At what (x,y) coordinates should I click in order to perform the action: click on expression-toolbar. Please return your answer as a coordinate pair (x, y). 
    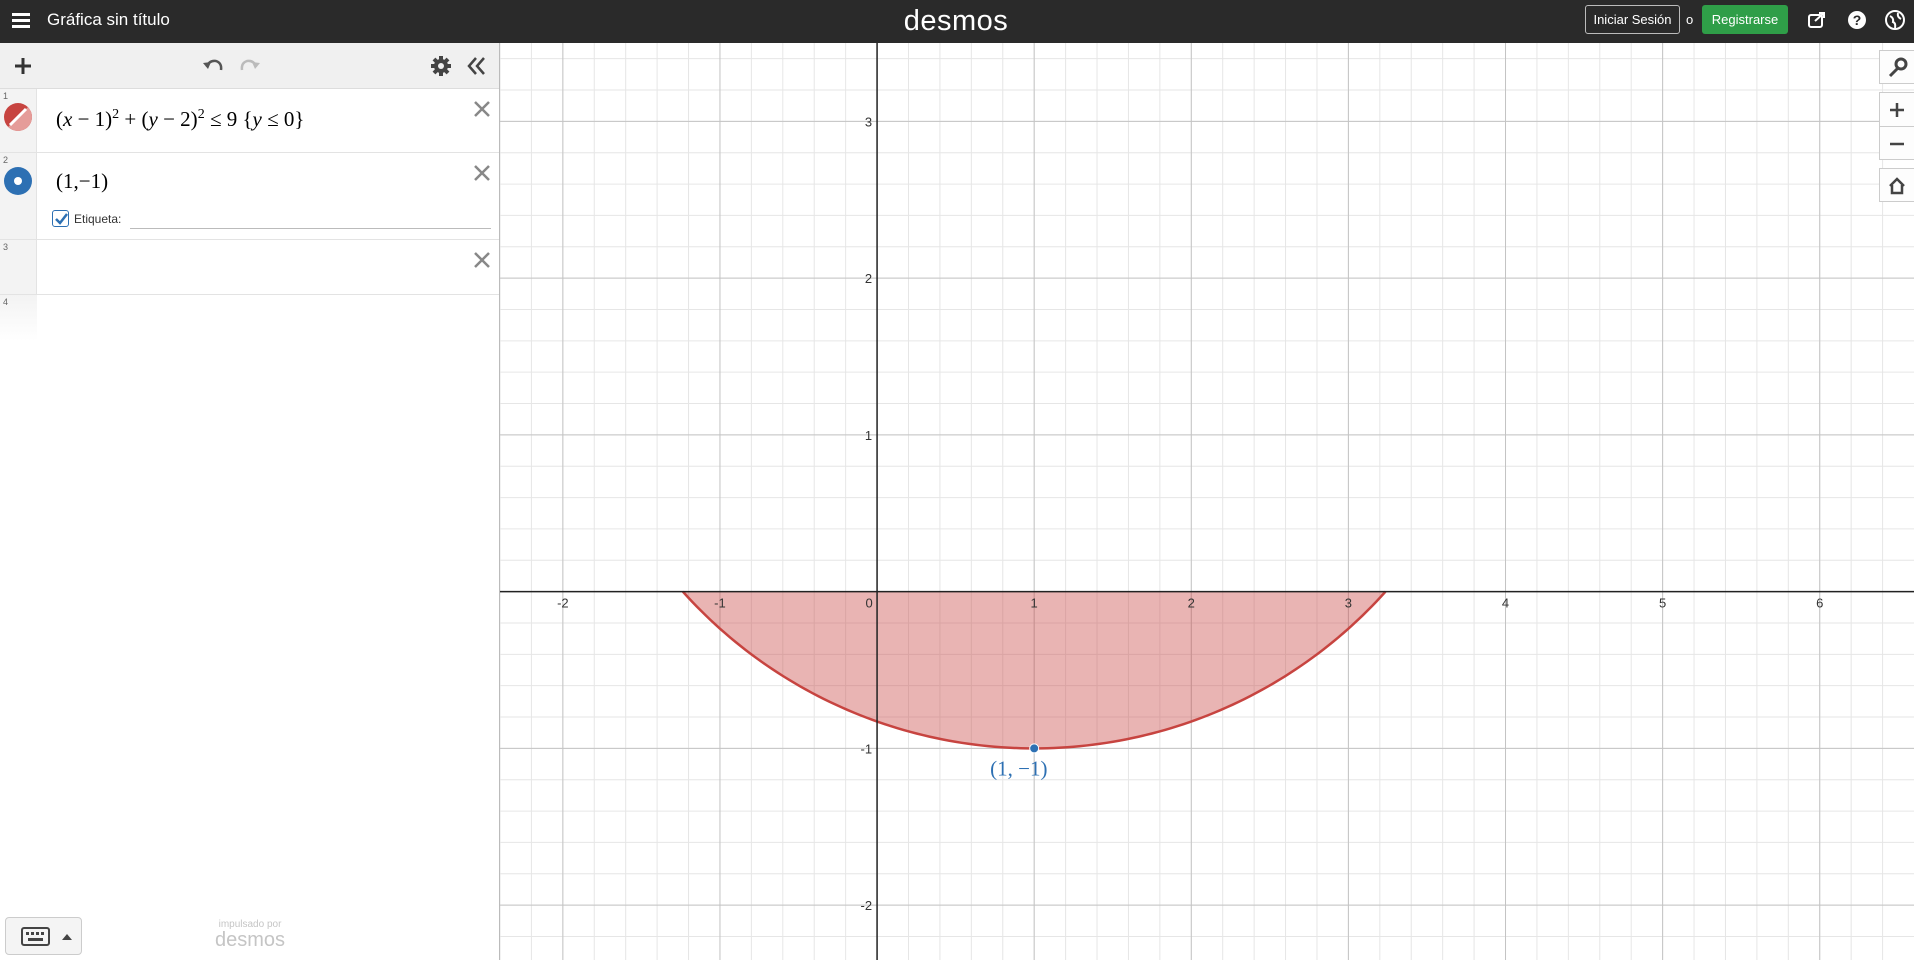
    Looking at the image, I should click on (249, 66).